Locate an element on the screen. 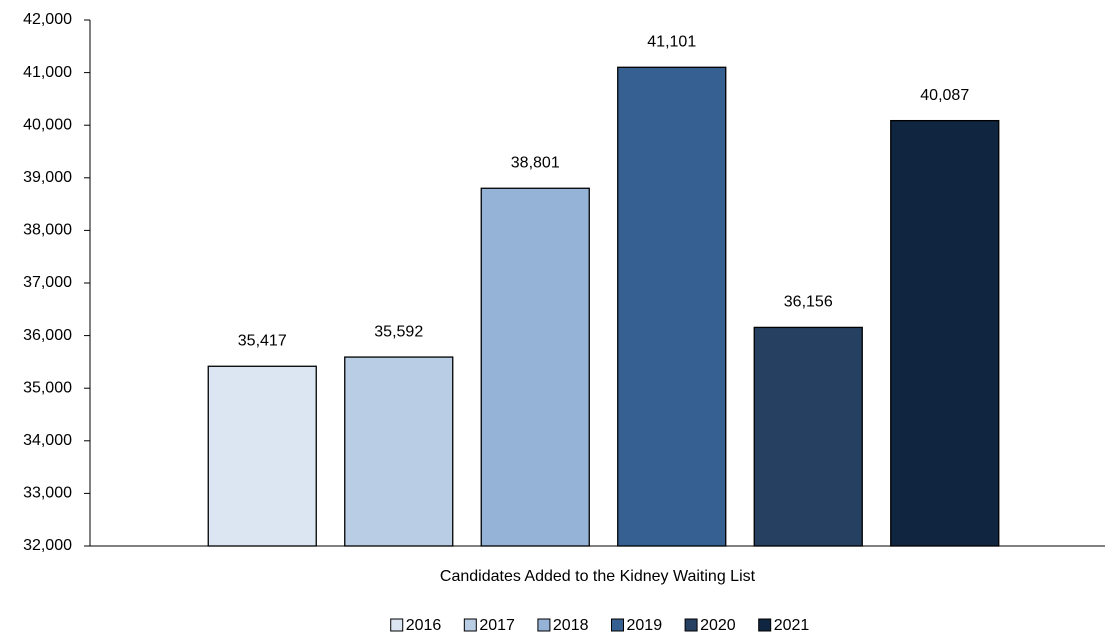  value-label: 38,801 is located at coordinates (535, 162).